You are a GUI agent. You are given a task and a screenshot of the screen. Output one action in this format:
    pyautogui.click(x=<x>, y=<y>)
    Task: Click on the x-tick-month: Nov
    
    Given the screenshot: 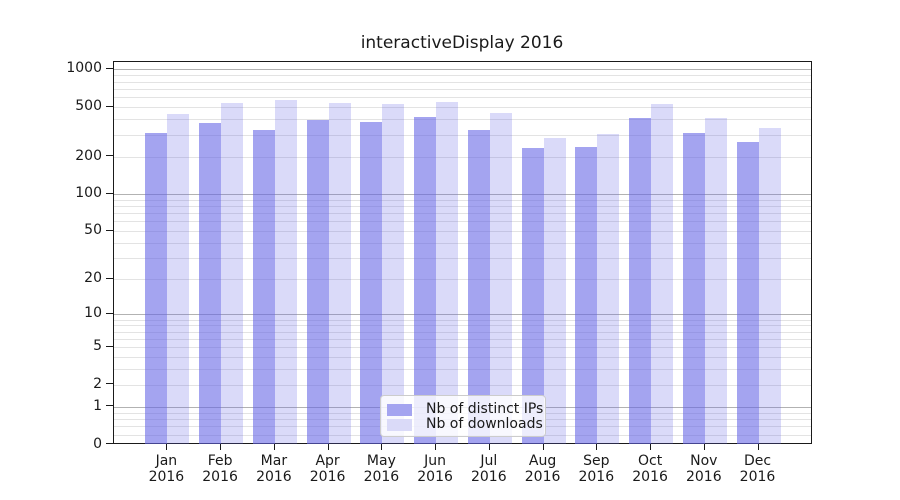 What is the action you would take?
    pyautogui.click(x=704, y=461)
    